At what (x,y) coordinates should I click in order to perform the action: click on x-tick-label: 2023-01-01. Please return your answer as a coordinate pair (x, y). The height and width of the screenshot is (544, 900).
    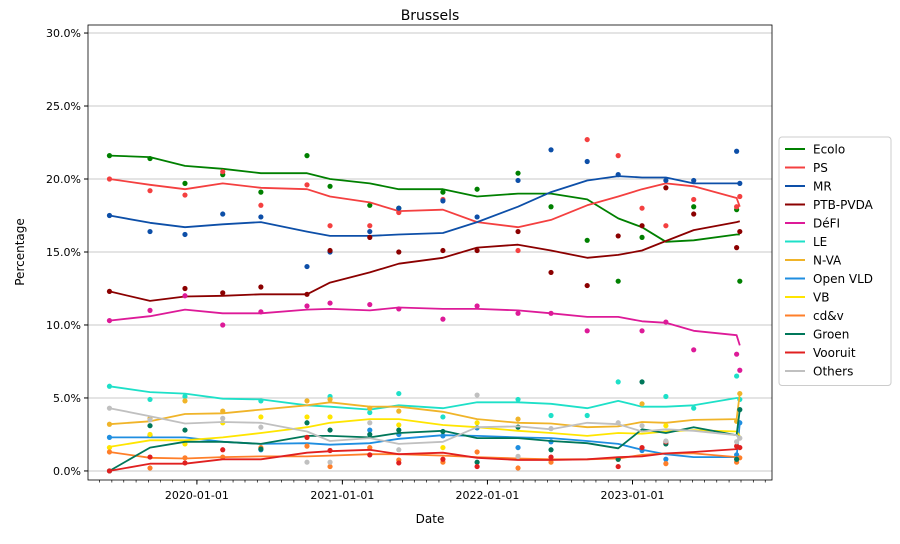
    Looking at the image, I should click on (633, 495).